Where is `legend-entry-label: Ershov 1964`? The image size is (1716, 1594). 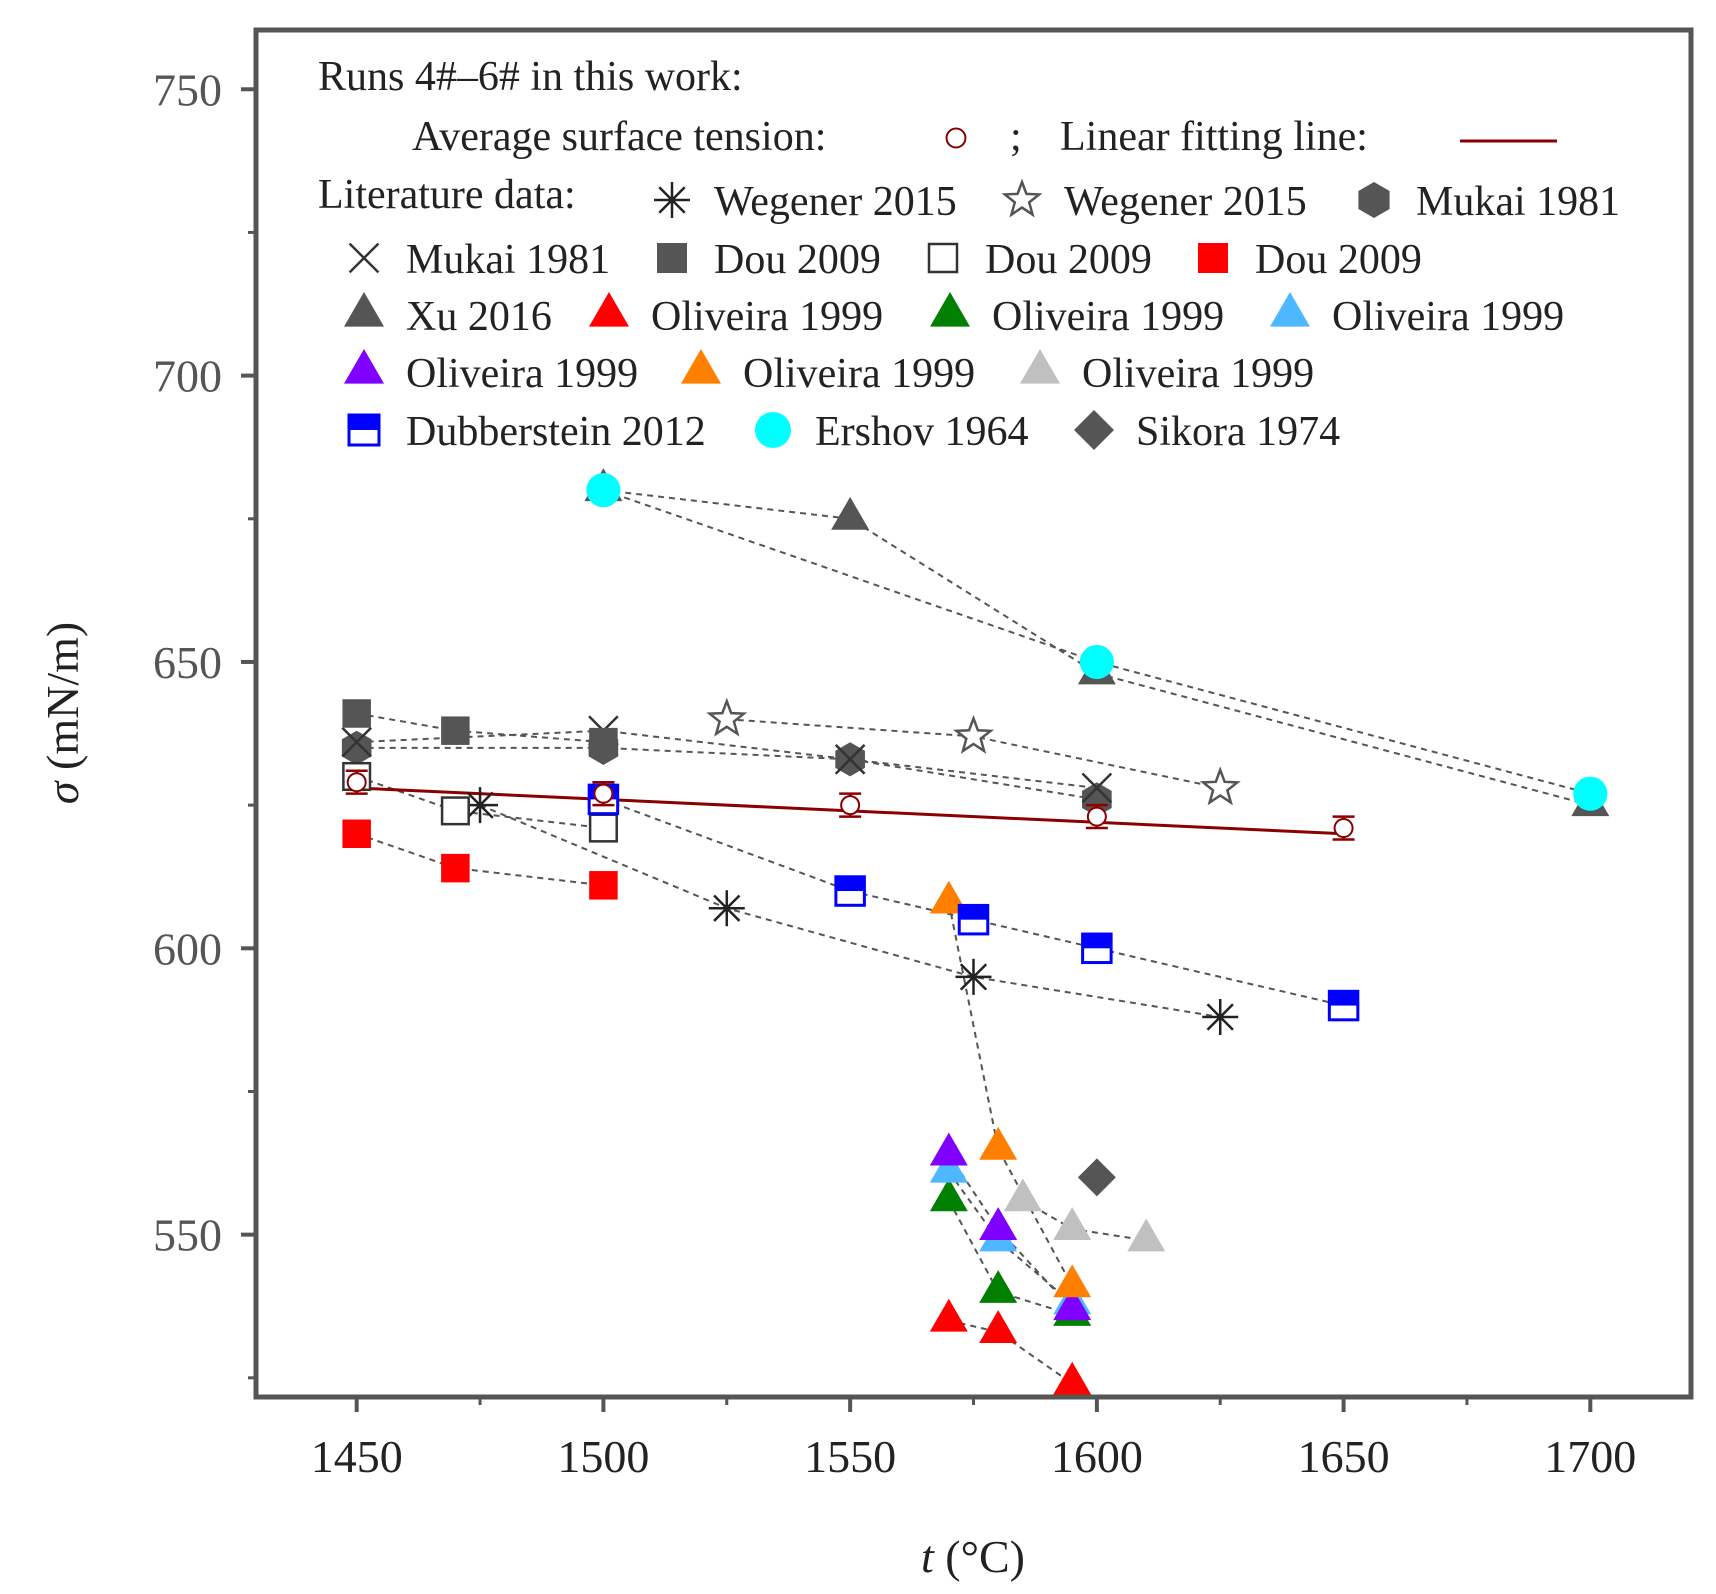 legend-entry-label: Ershov 1964 is located at coordinates (922, 432).